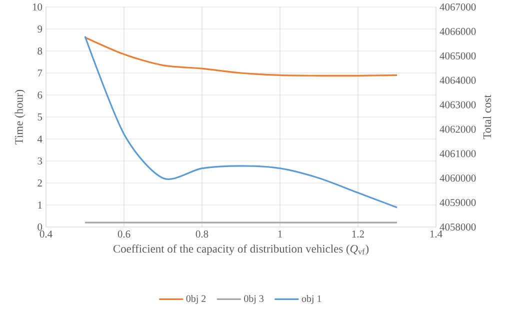 The height and width of the screenshot is (313, 520). Describe the element at coordinates (280, 234) in the screenshot. I see `x-tick-label: 1` at that location.